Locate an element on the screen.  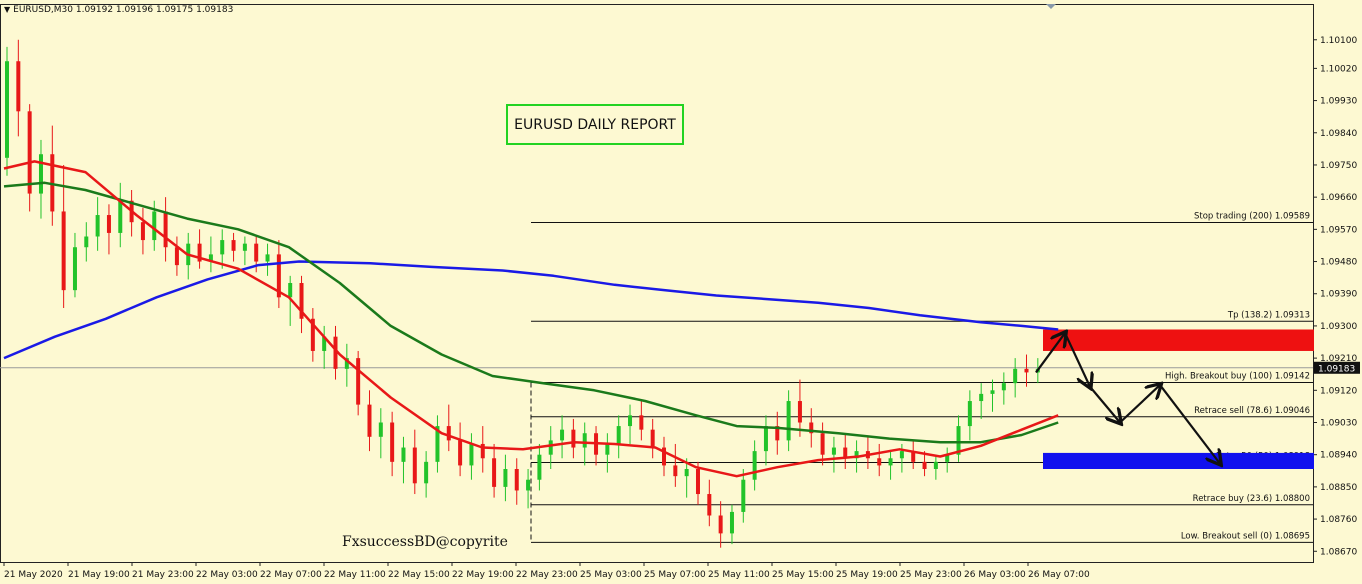
buy-zone is located at coordinates (1178, 460).